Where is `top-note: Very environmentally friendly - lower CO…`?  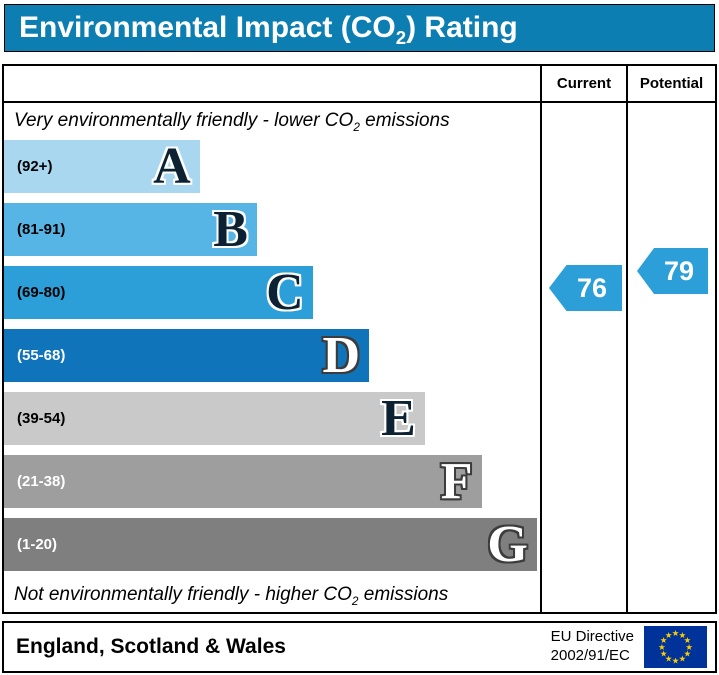
top-note: Very environmentally friendly - lower CO… is located at coordinates (232, 122).